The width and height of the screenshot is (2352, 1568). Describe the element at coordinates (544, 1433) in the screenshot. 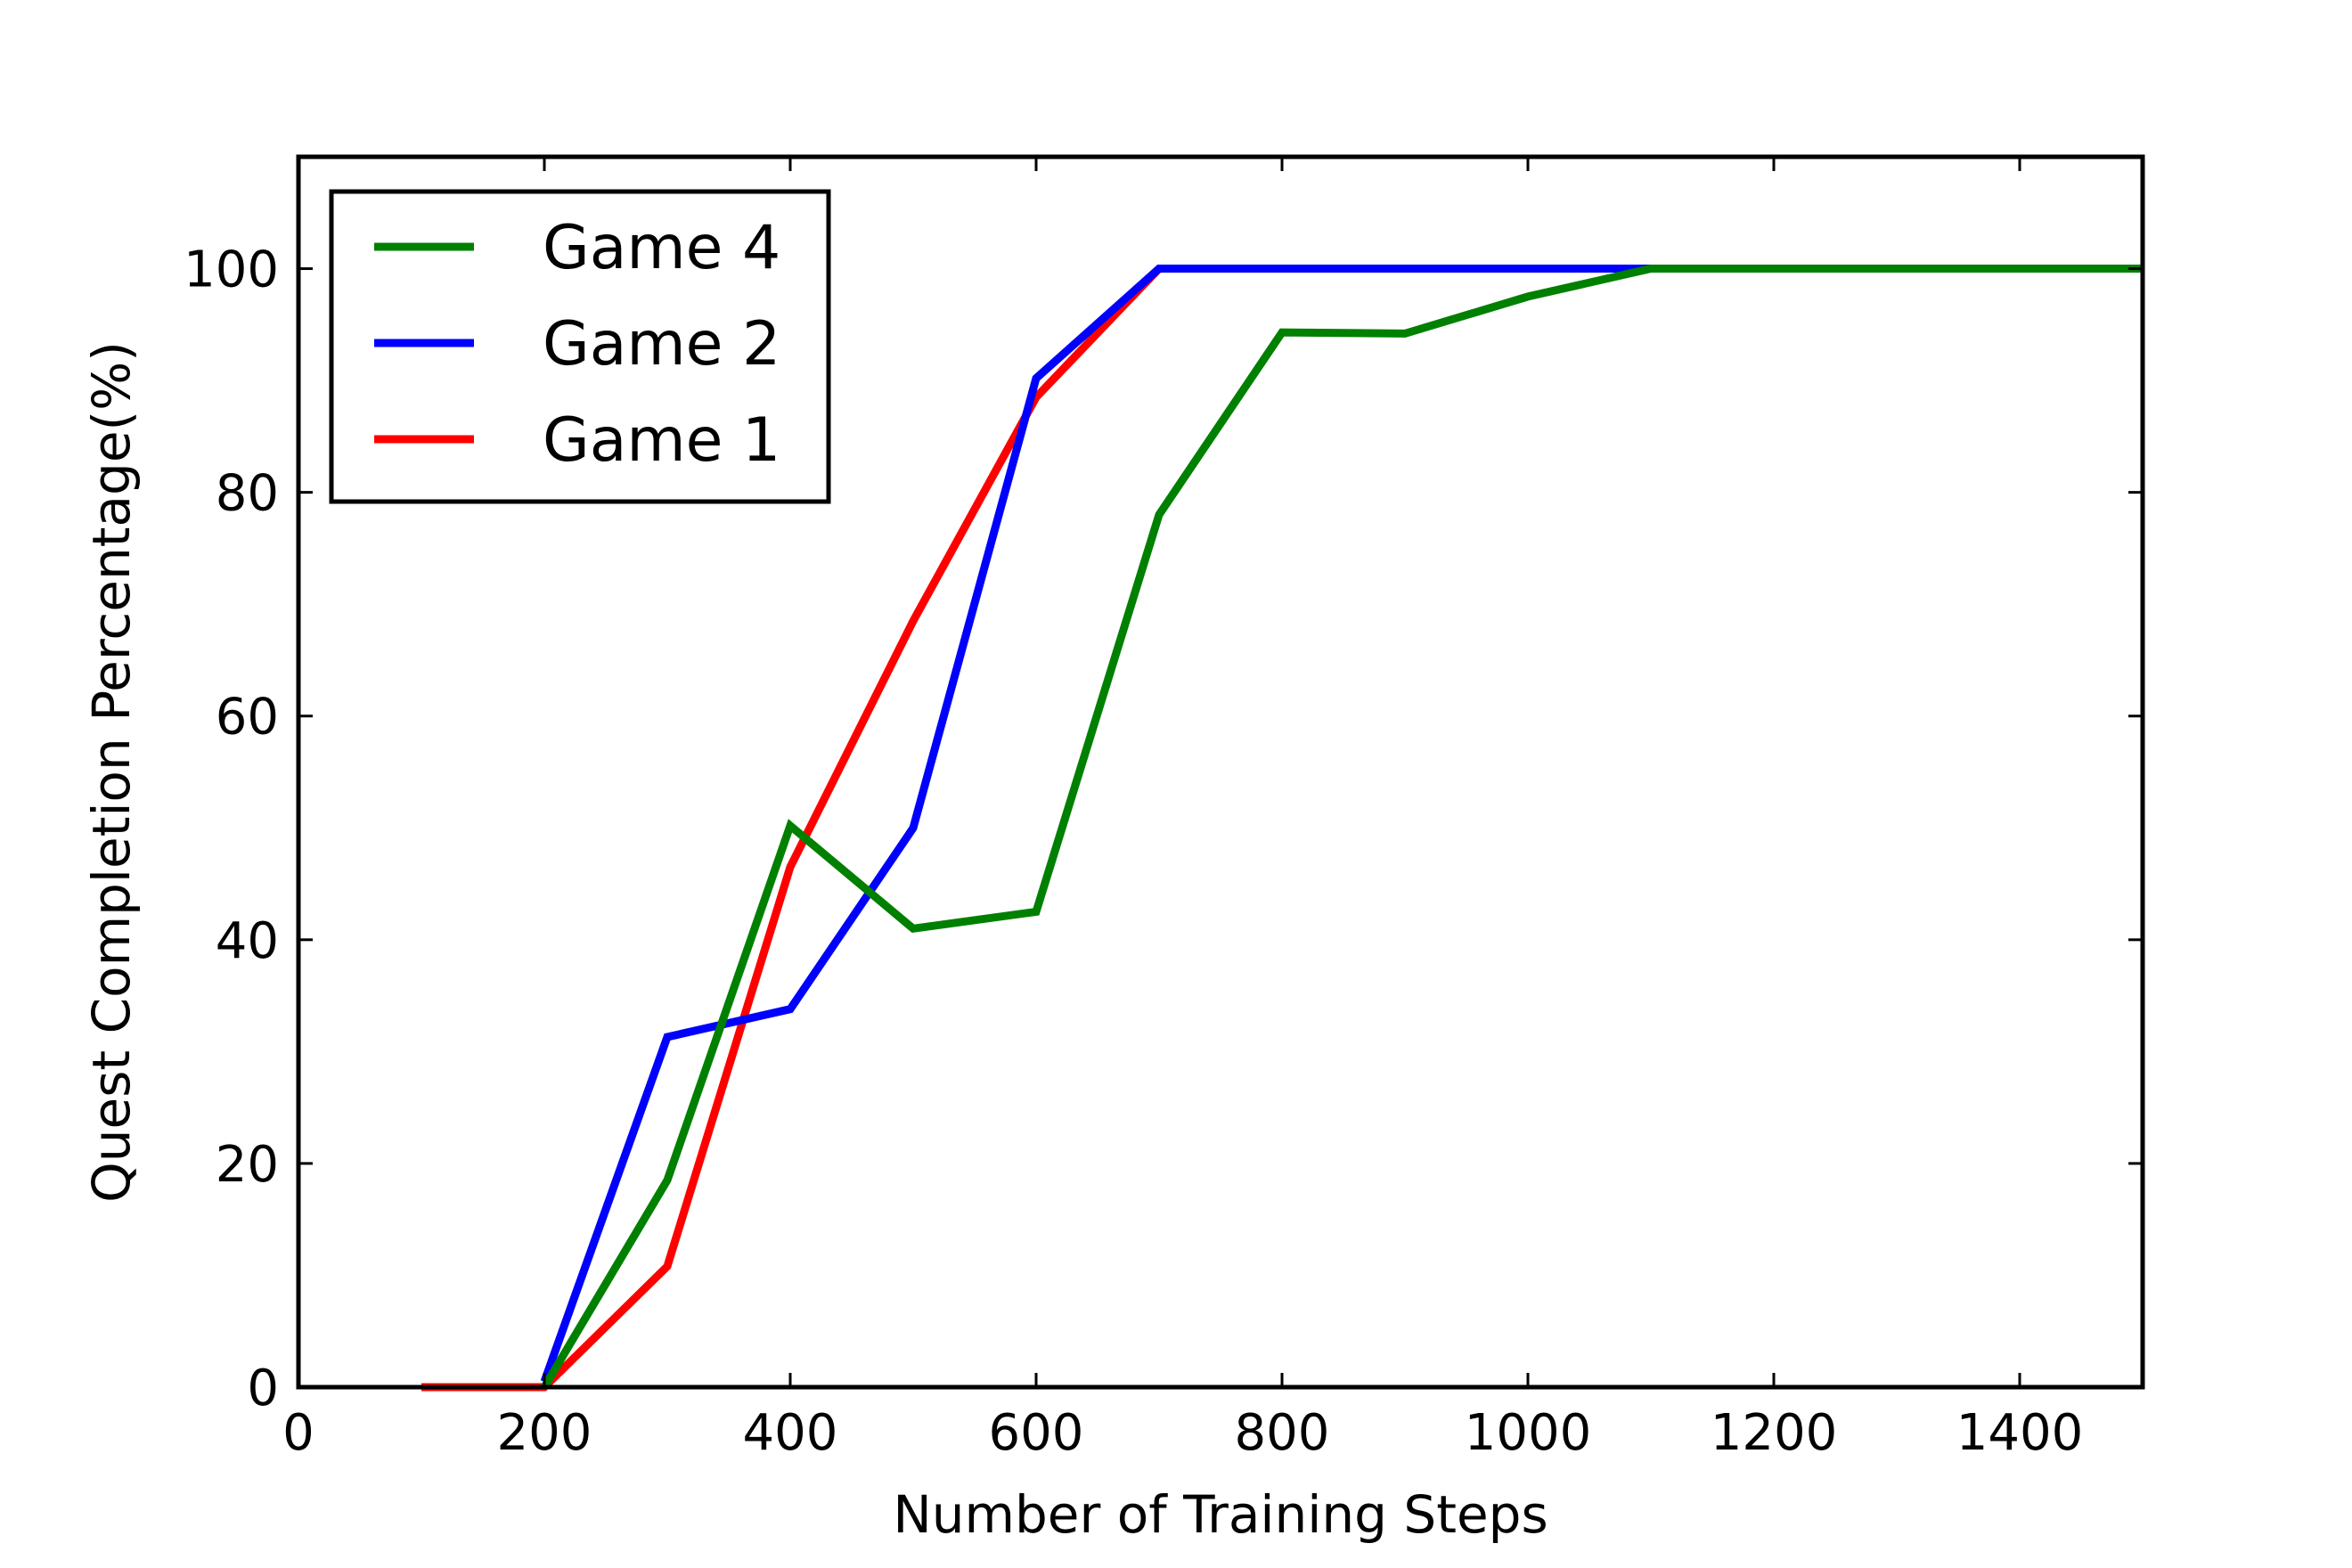

I see `x-tick-label: 200` at that location.